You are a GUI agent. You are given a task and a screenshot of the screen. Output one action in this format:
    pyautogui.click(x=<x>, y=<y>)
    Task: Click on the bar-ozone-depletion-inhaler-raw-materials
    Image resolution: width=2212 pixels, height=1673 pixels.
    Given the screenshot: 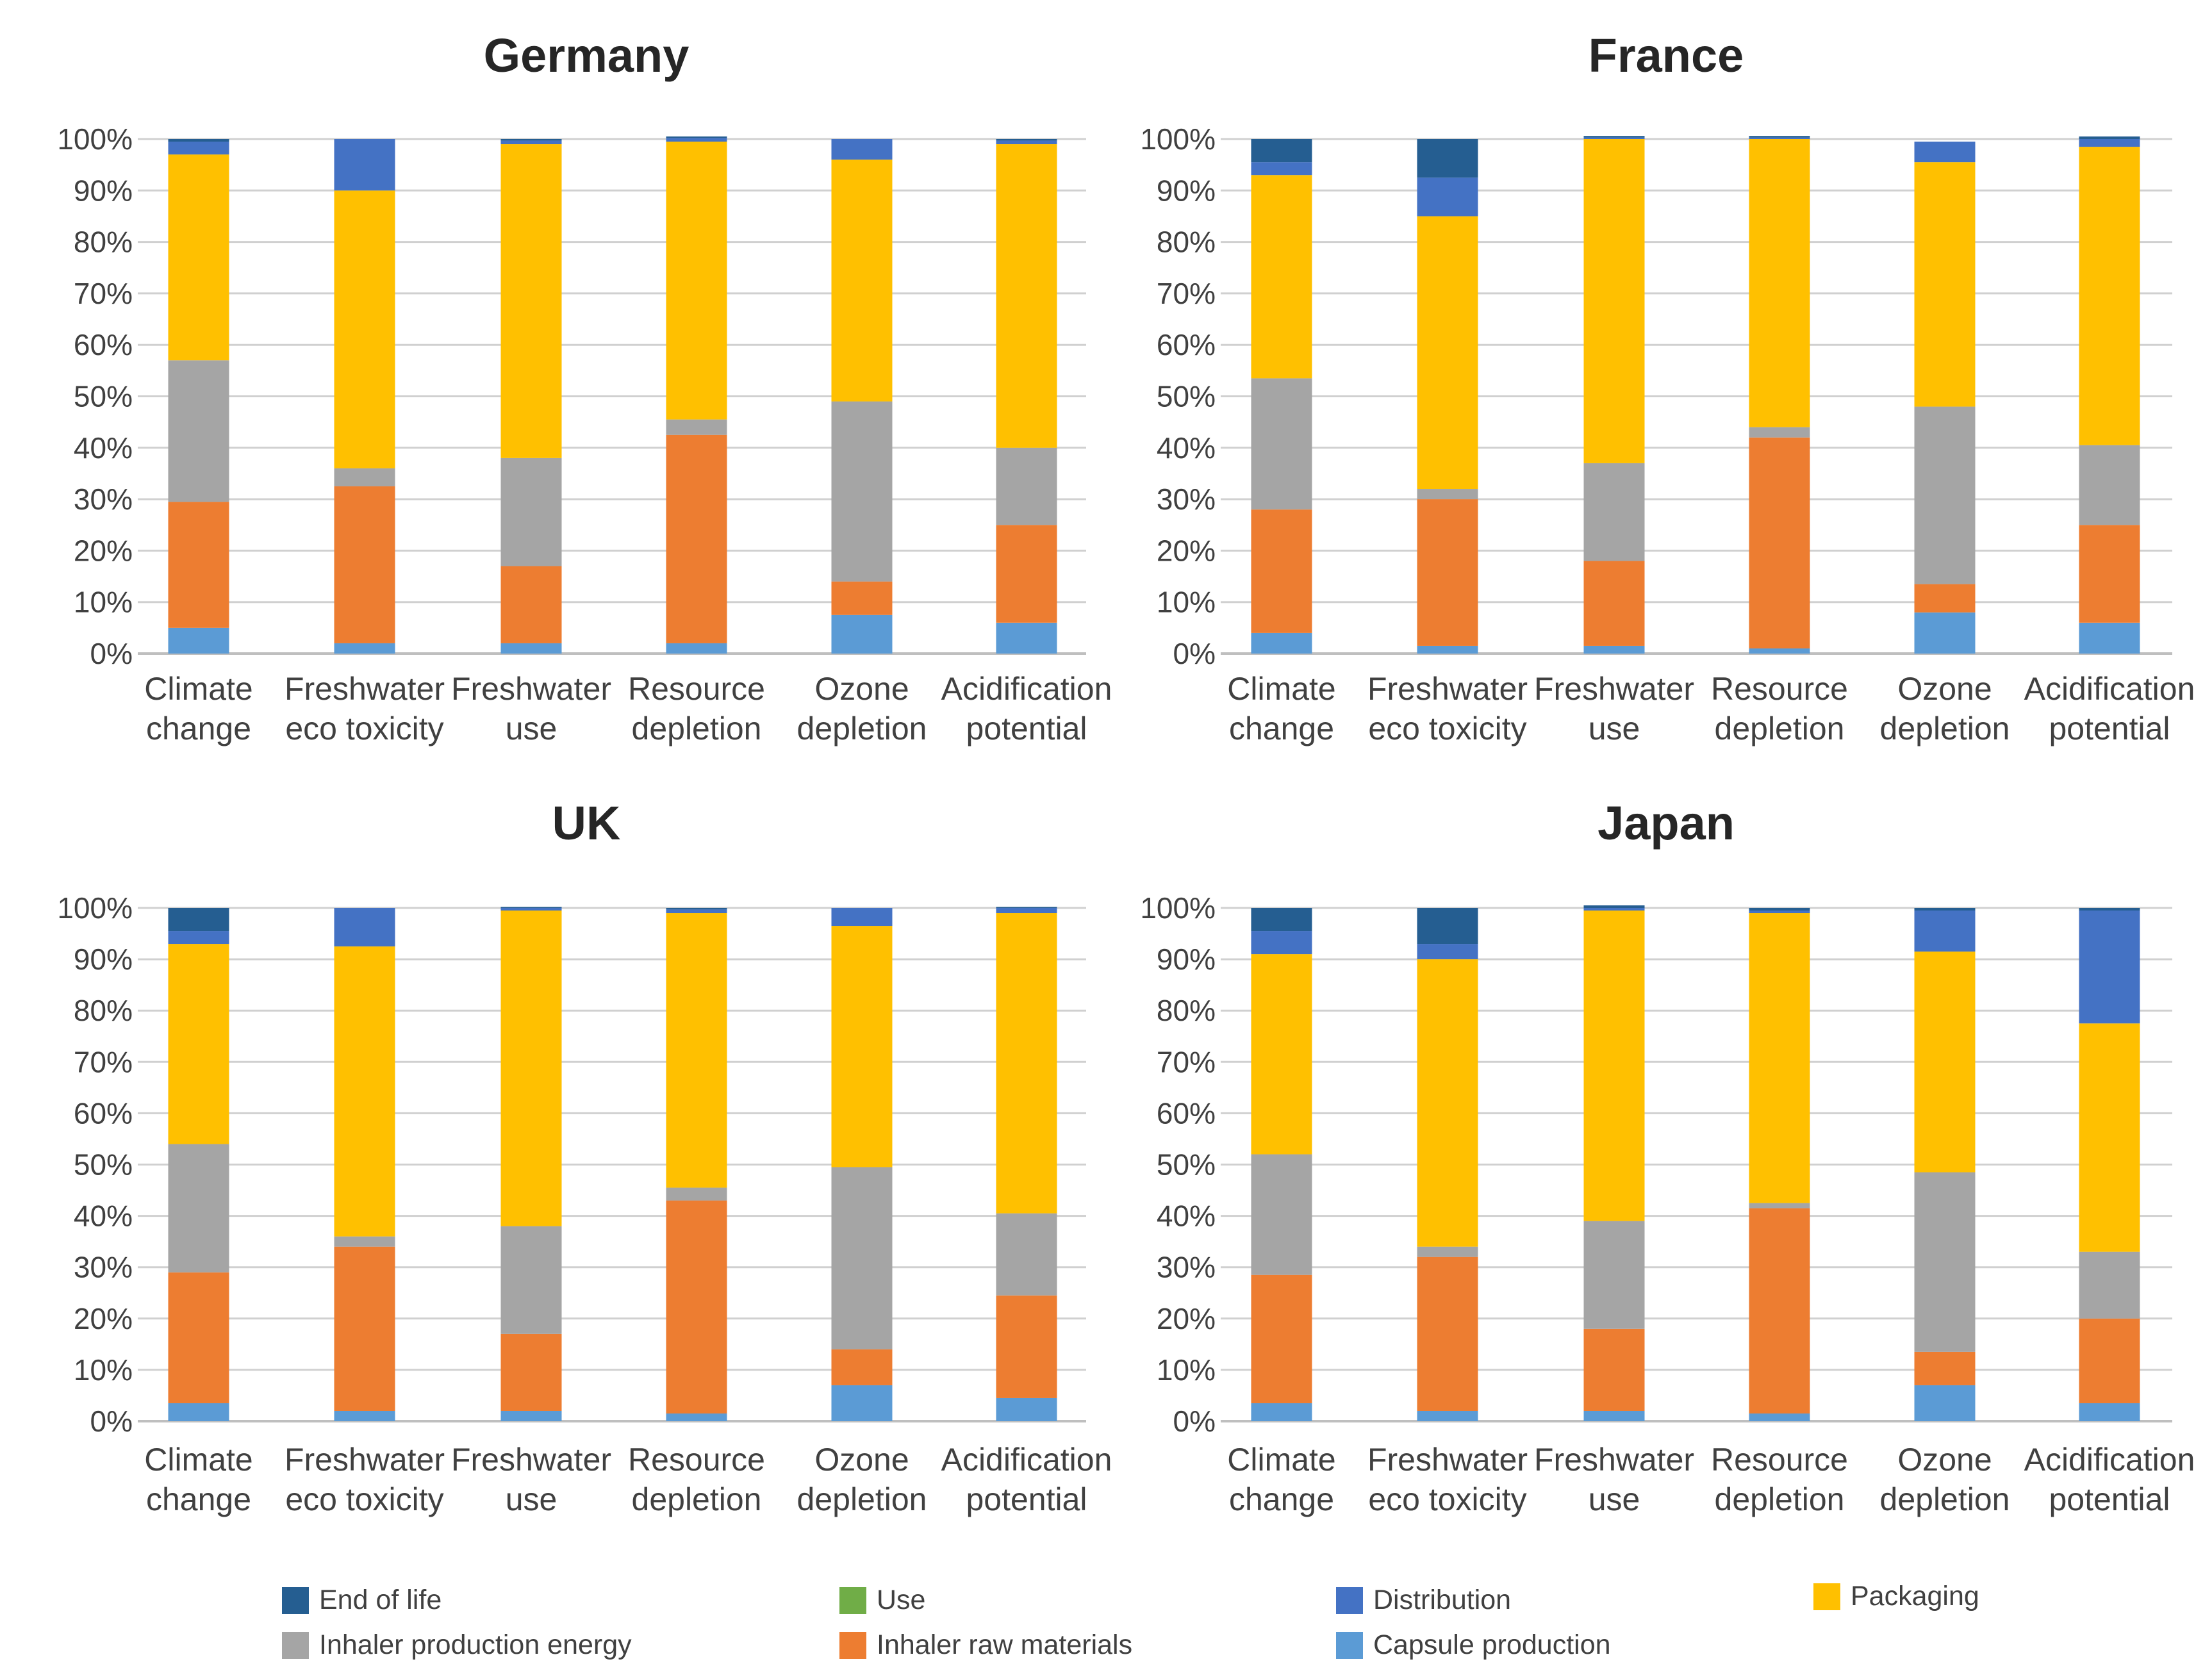 What is the action you would take?
    pyautogui.click(x=862, y=1367)
    